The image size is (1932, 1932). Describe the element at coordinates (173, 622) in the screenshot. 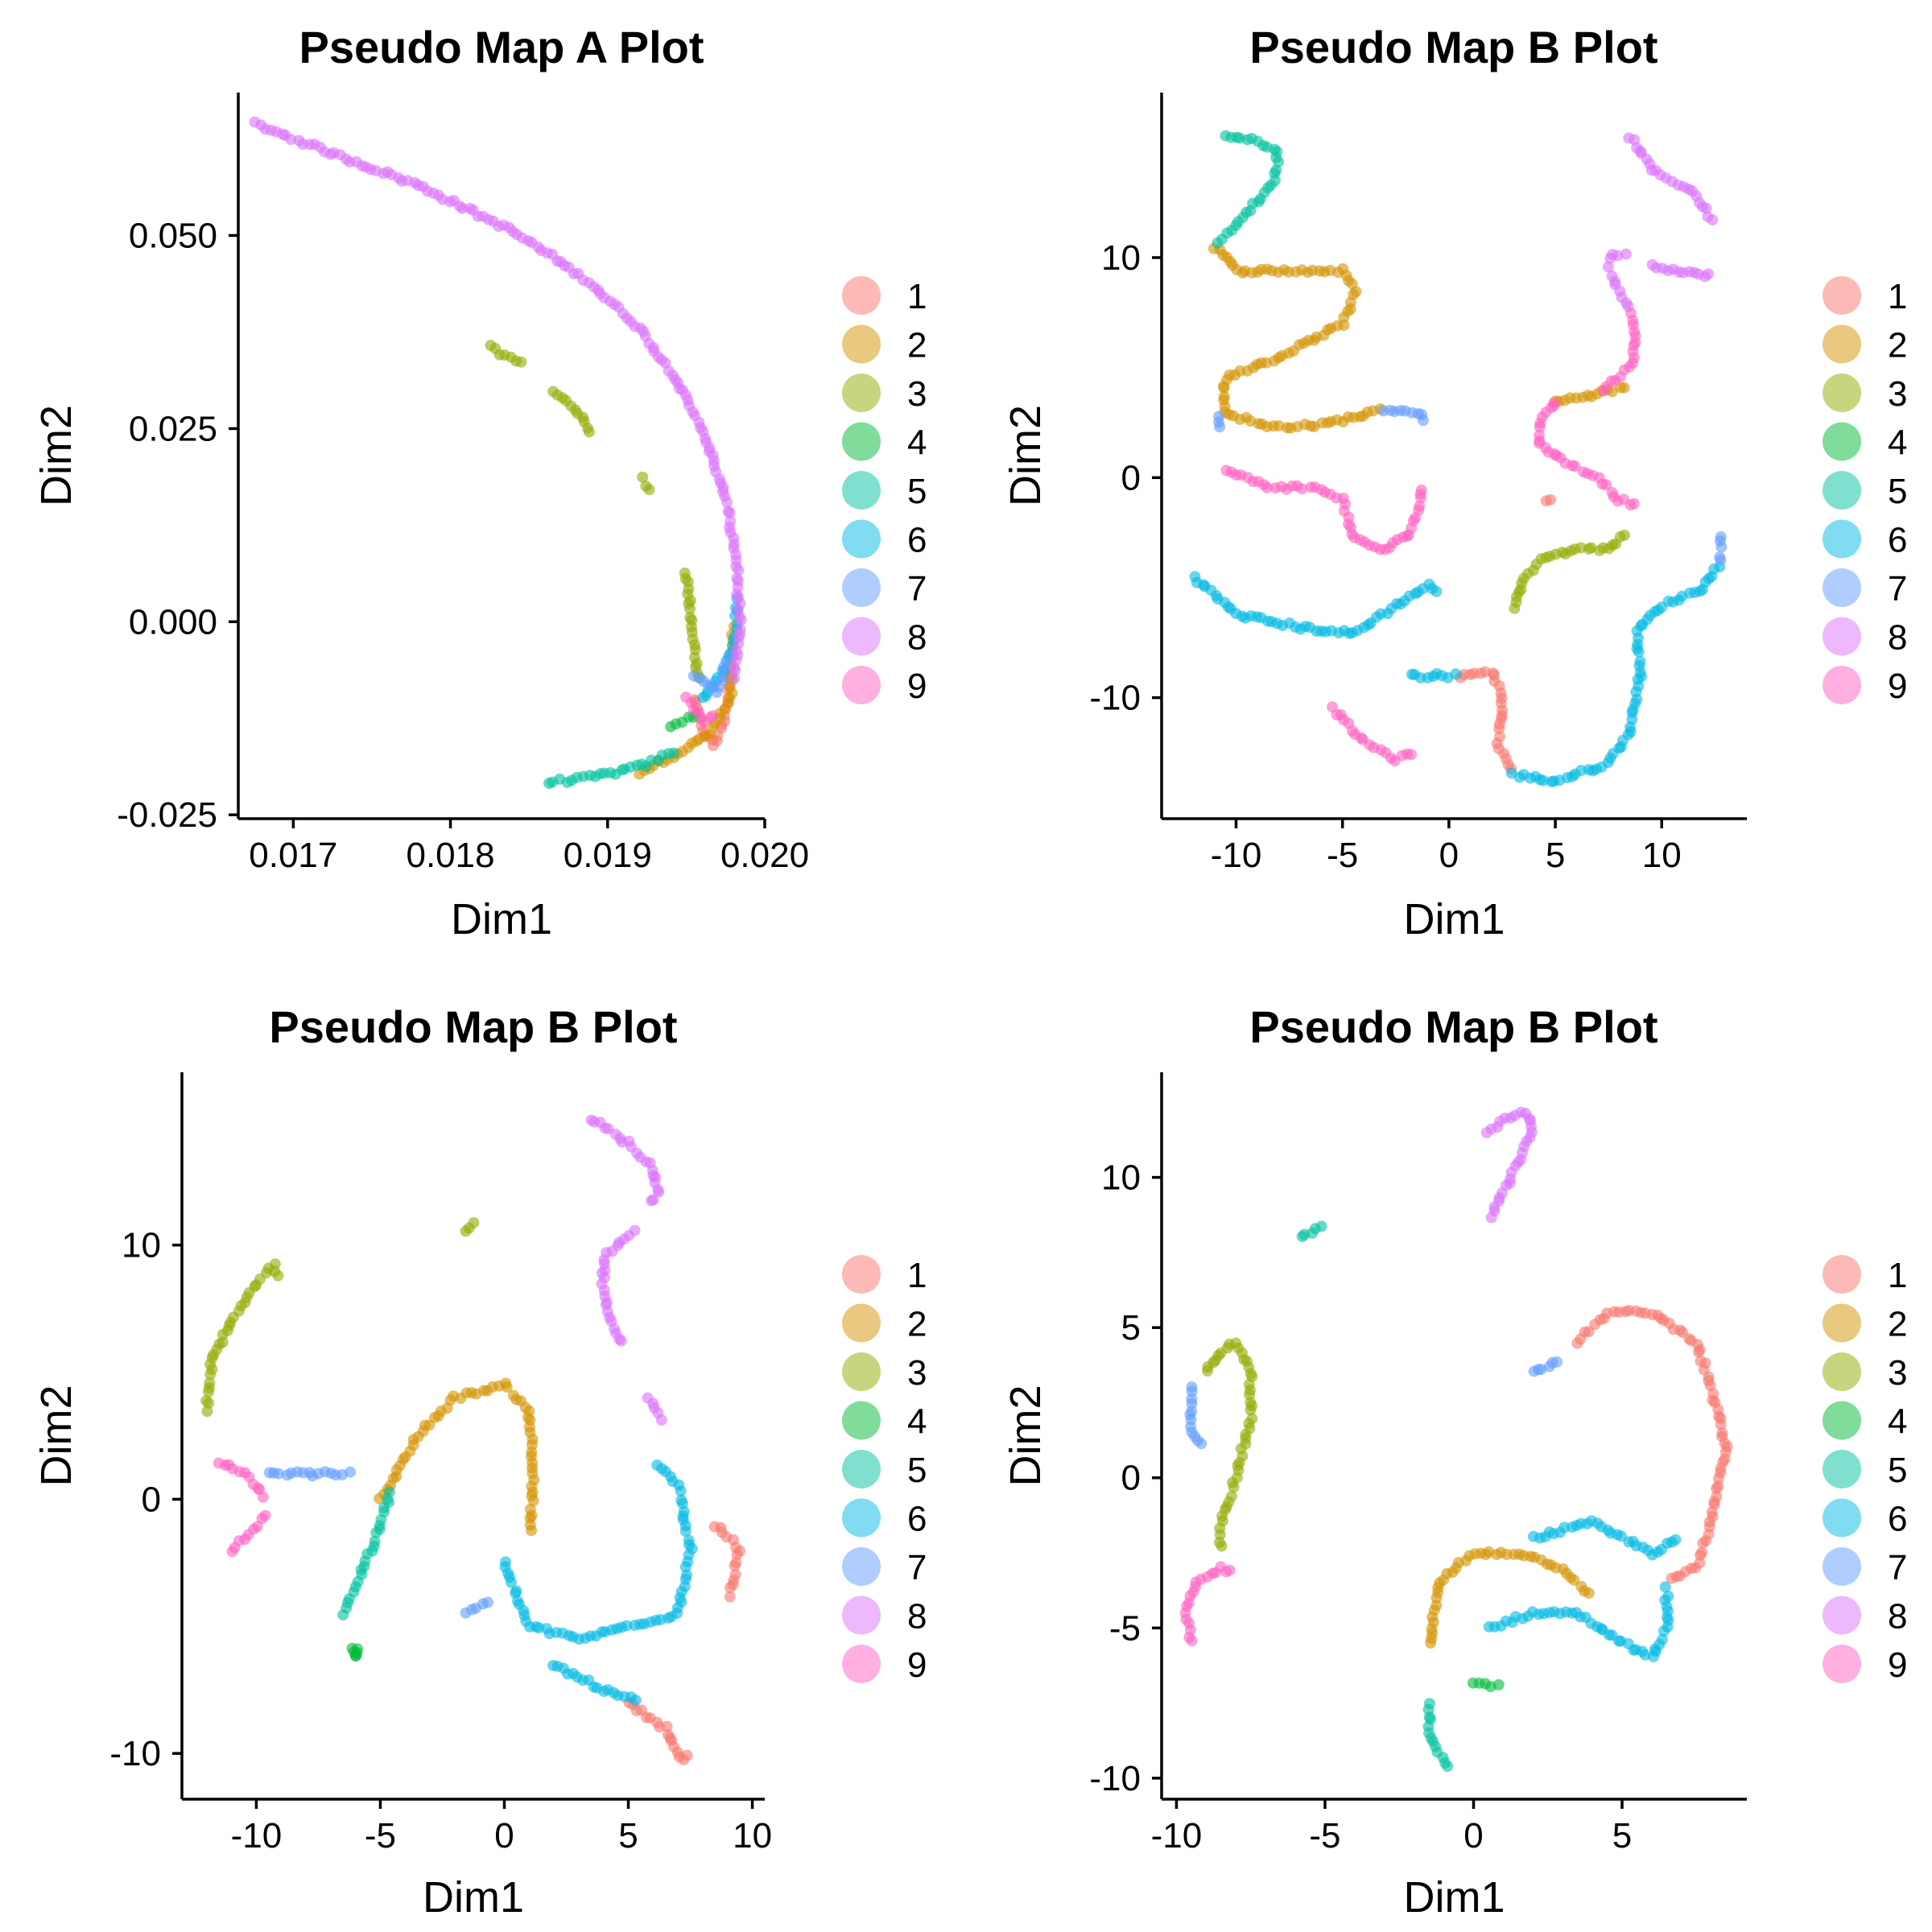

I see `y-tick-label: 0.000` at that location.